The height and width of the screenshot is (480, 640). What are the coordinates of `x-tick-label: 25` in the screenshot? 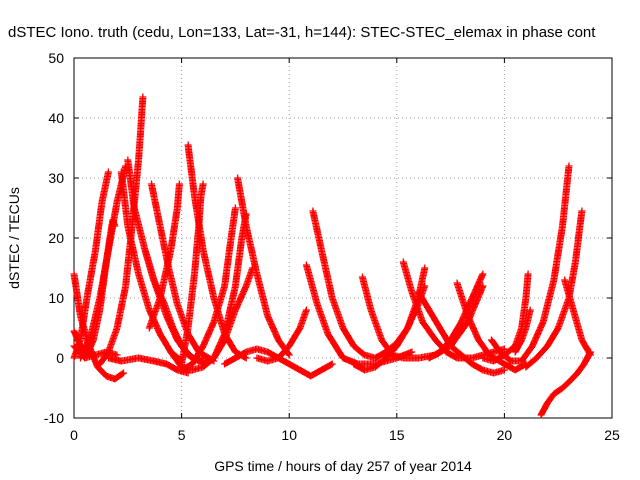 It's located at (612, 435).